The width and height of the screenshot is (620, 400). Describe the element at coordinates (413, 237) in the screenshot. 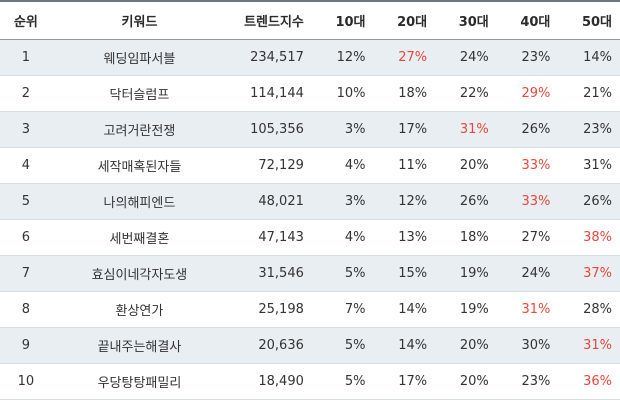

I see `cell-age-20: 13%` at that location.